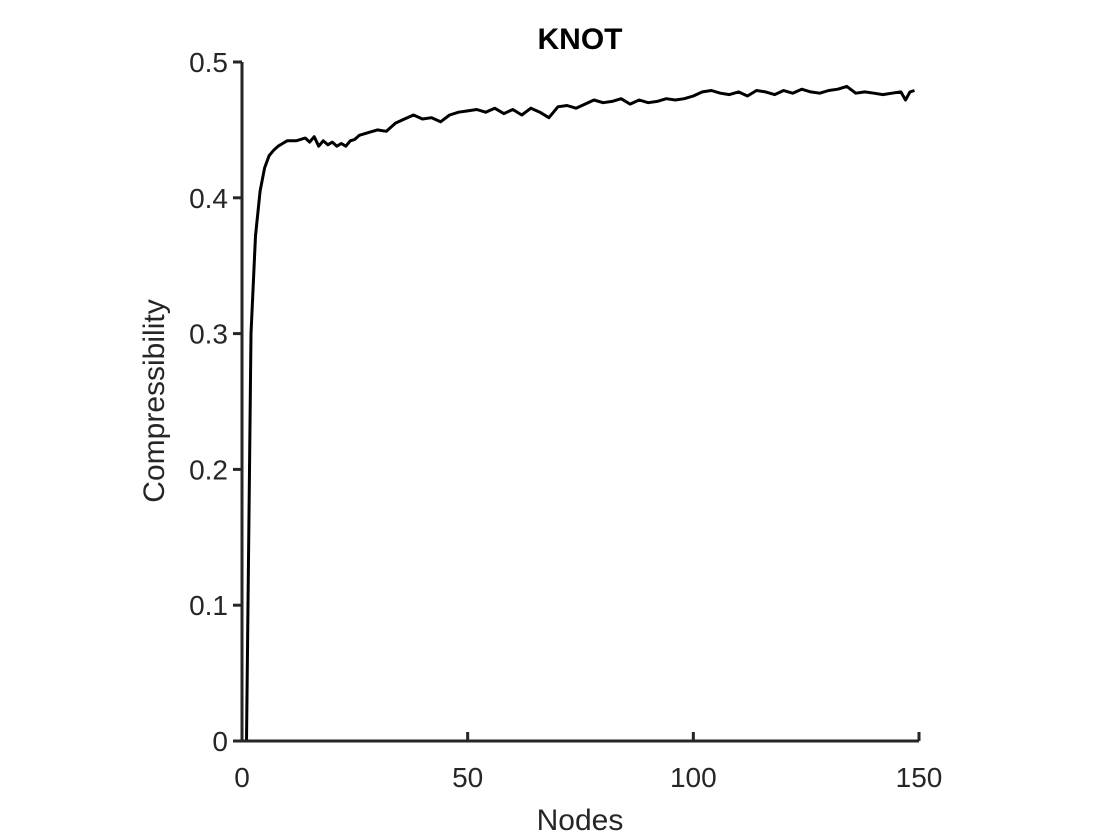  Describe the element at coordinates (154, 400) in the screenshot. I see `y-axis-label: Compressibility` at that location.